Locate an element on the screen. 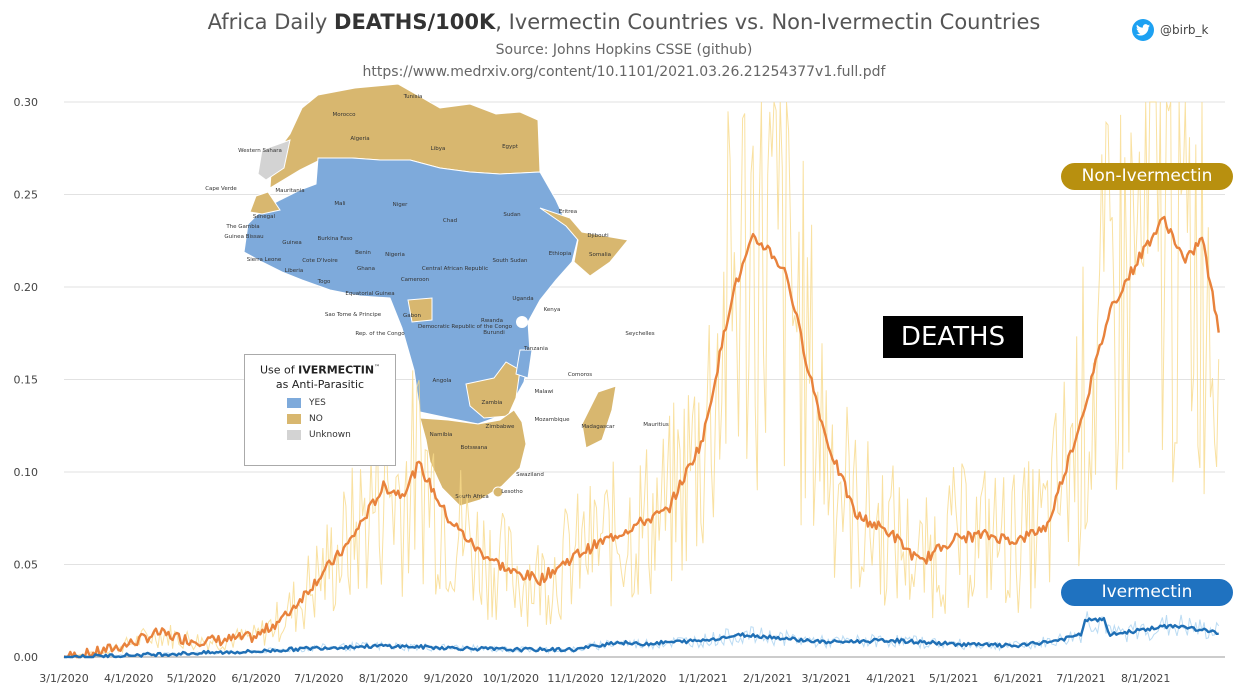 This screenshot has height=698, width=1248. y-tick-label: 0.00 is located at coordinates (26, 657).